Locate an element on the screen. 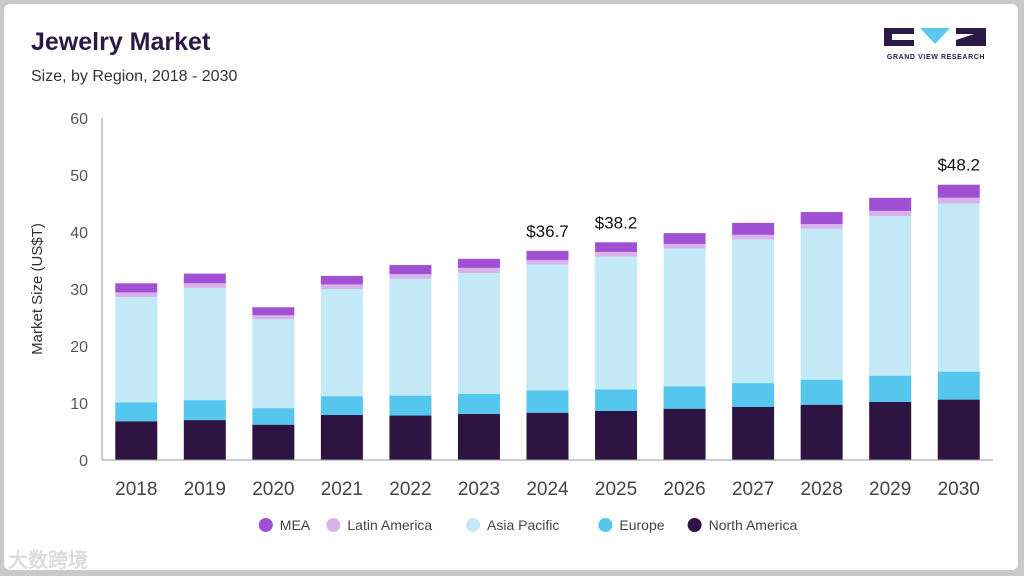  logo-text: GRAND VIEW RESEARCH is located at coordinates (936, 57).